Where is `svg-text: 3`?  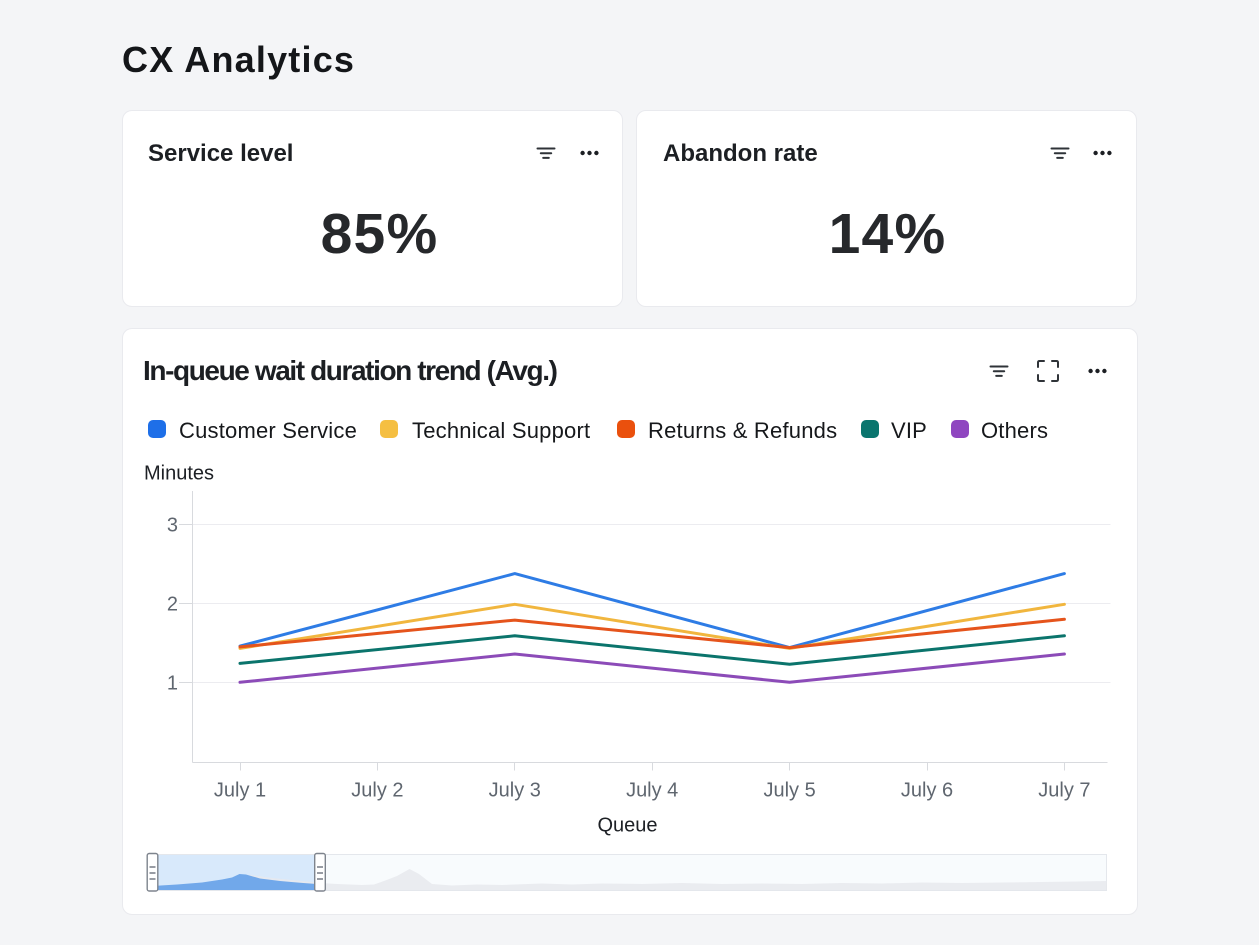
svg-text: 3 is located at coordinates (172, 526).